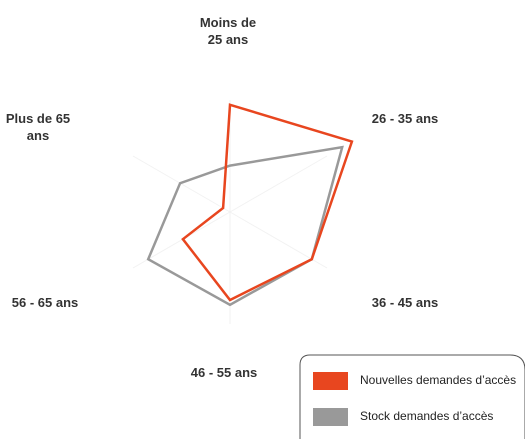 This screenshot has width=525, height=439. I want to click on category-label: Moins de 25 ans, so click(228, 31).